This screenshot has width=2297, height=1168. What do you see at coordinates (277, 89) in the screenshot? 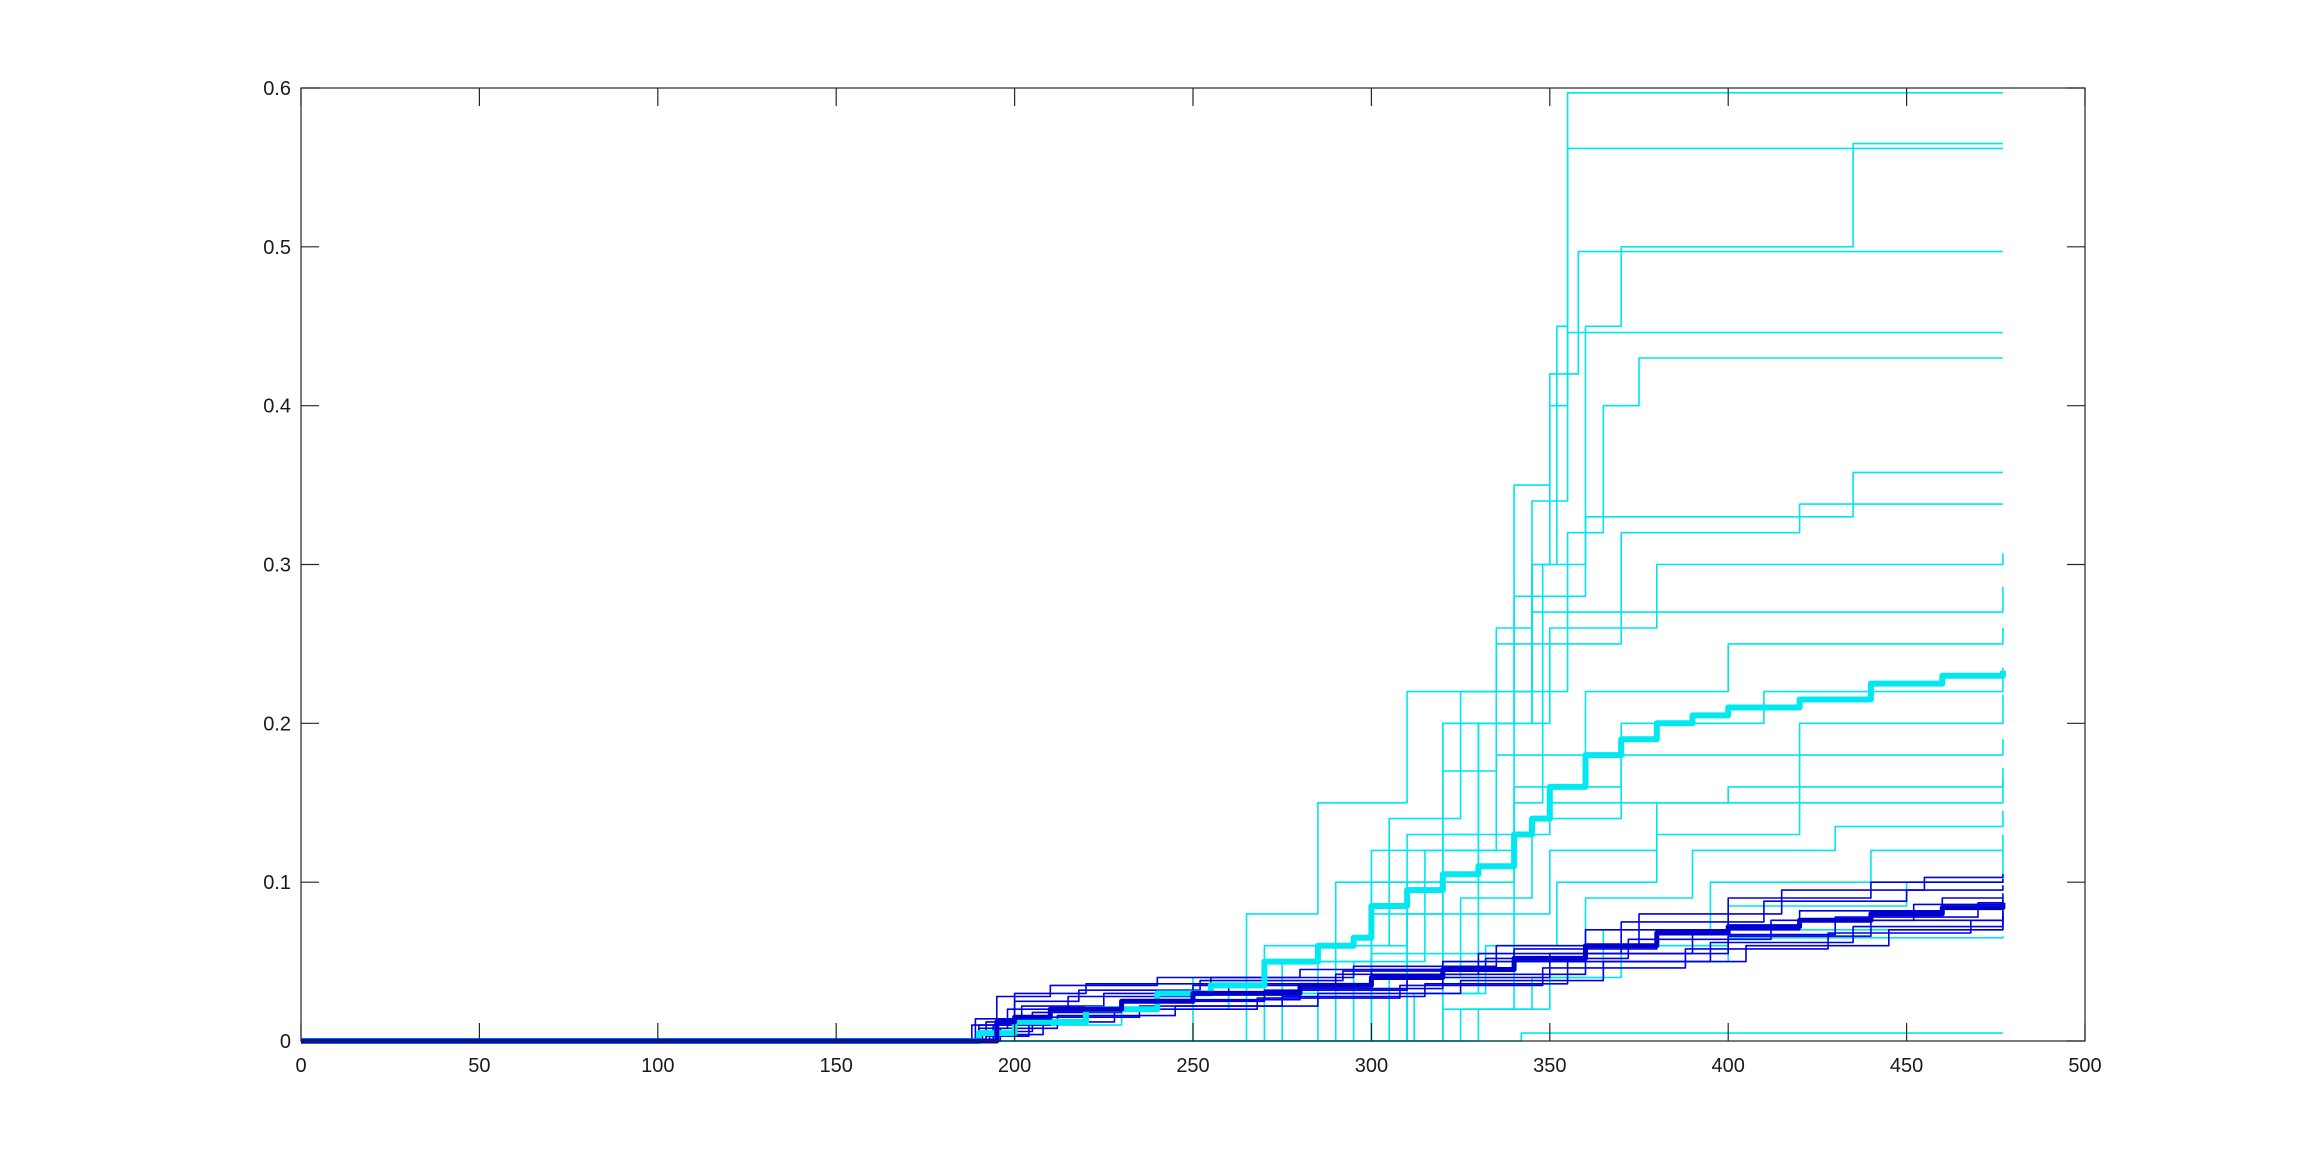
I see `y-tick-label: 0.6` at bounding box center [277, 89].